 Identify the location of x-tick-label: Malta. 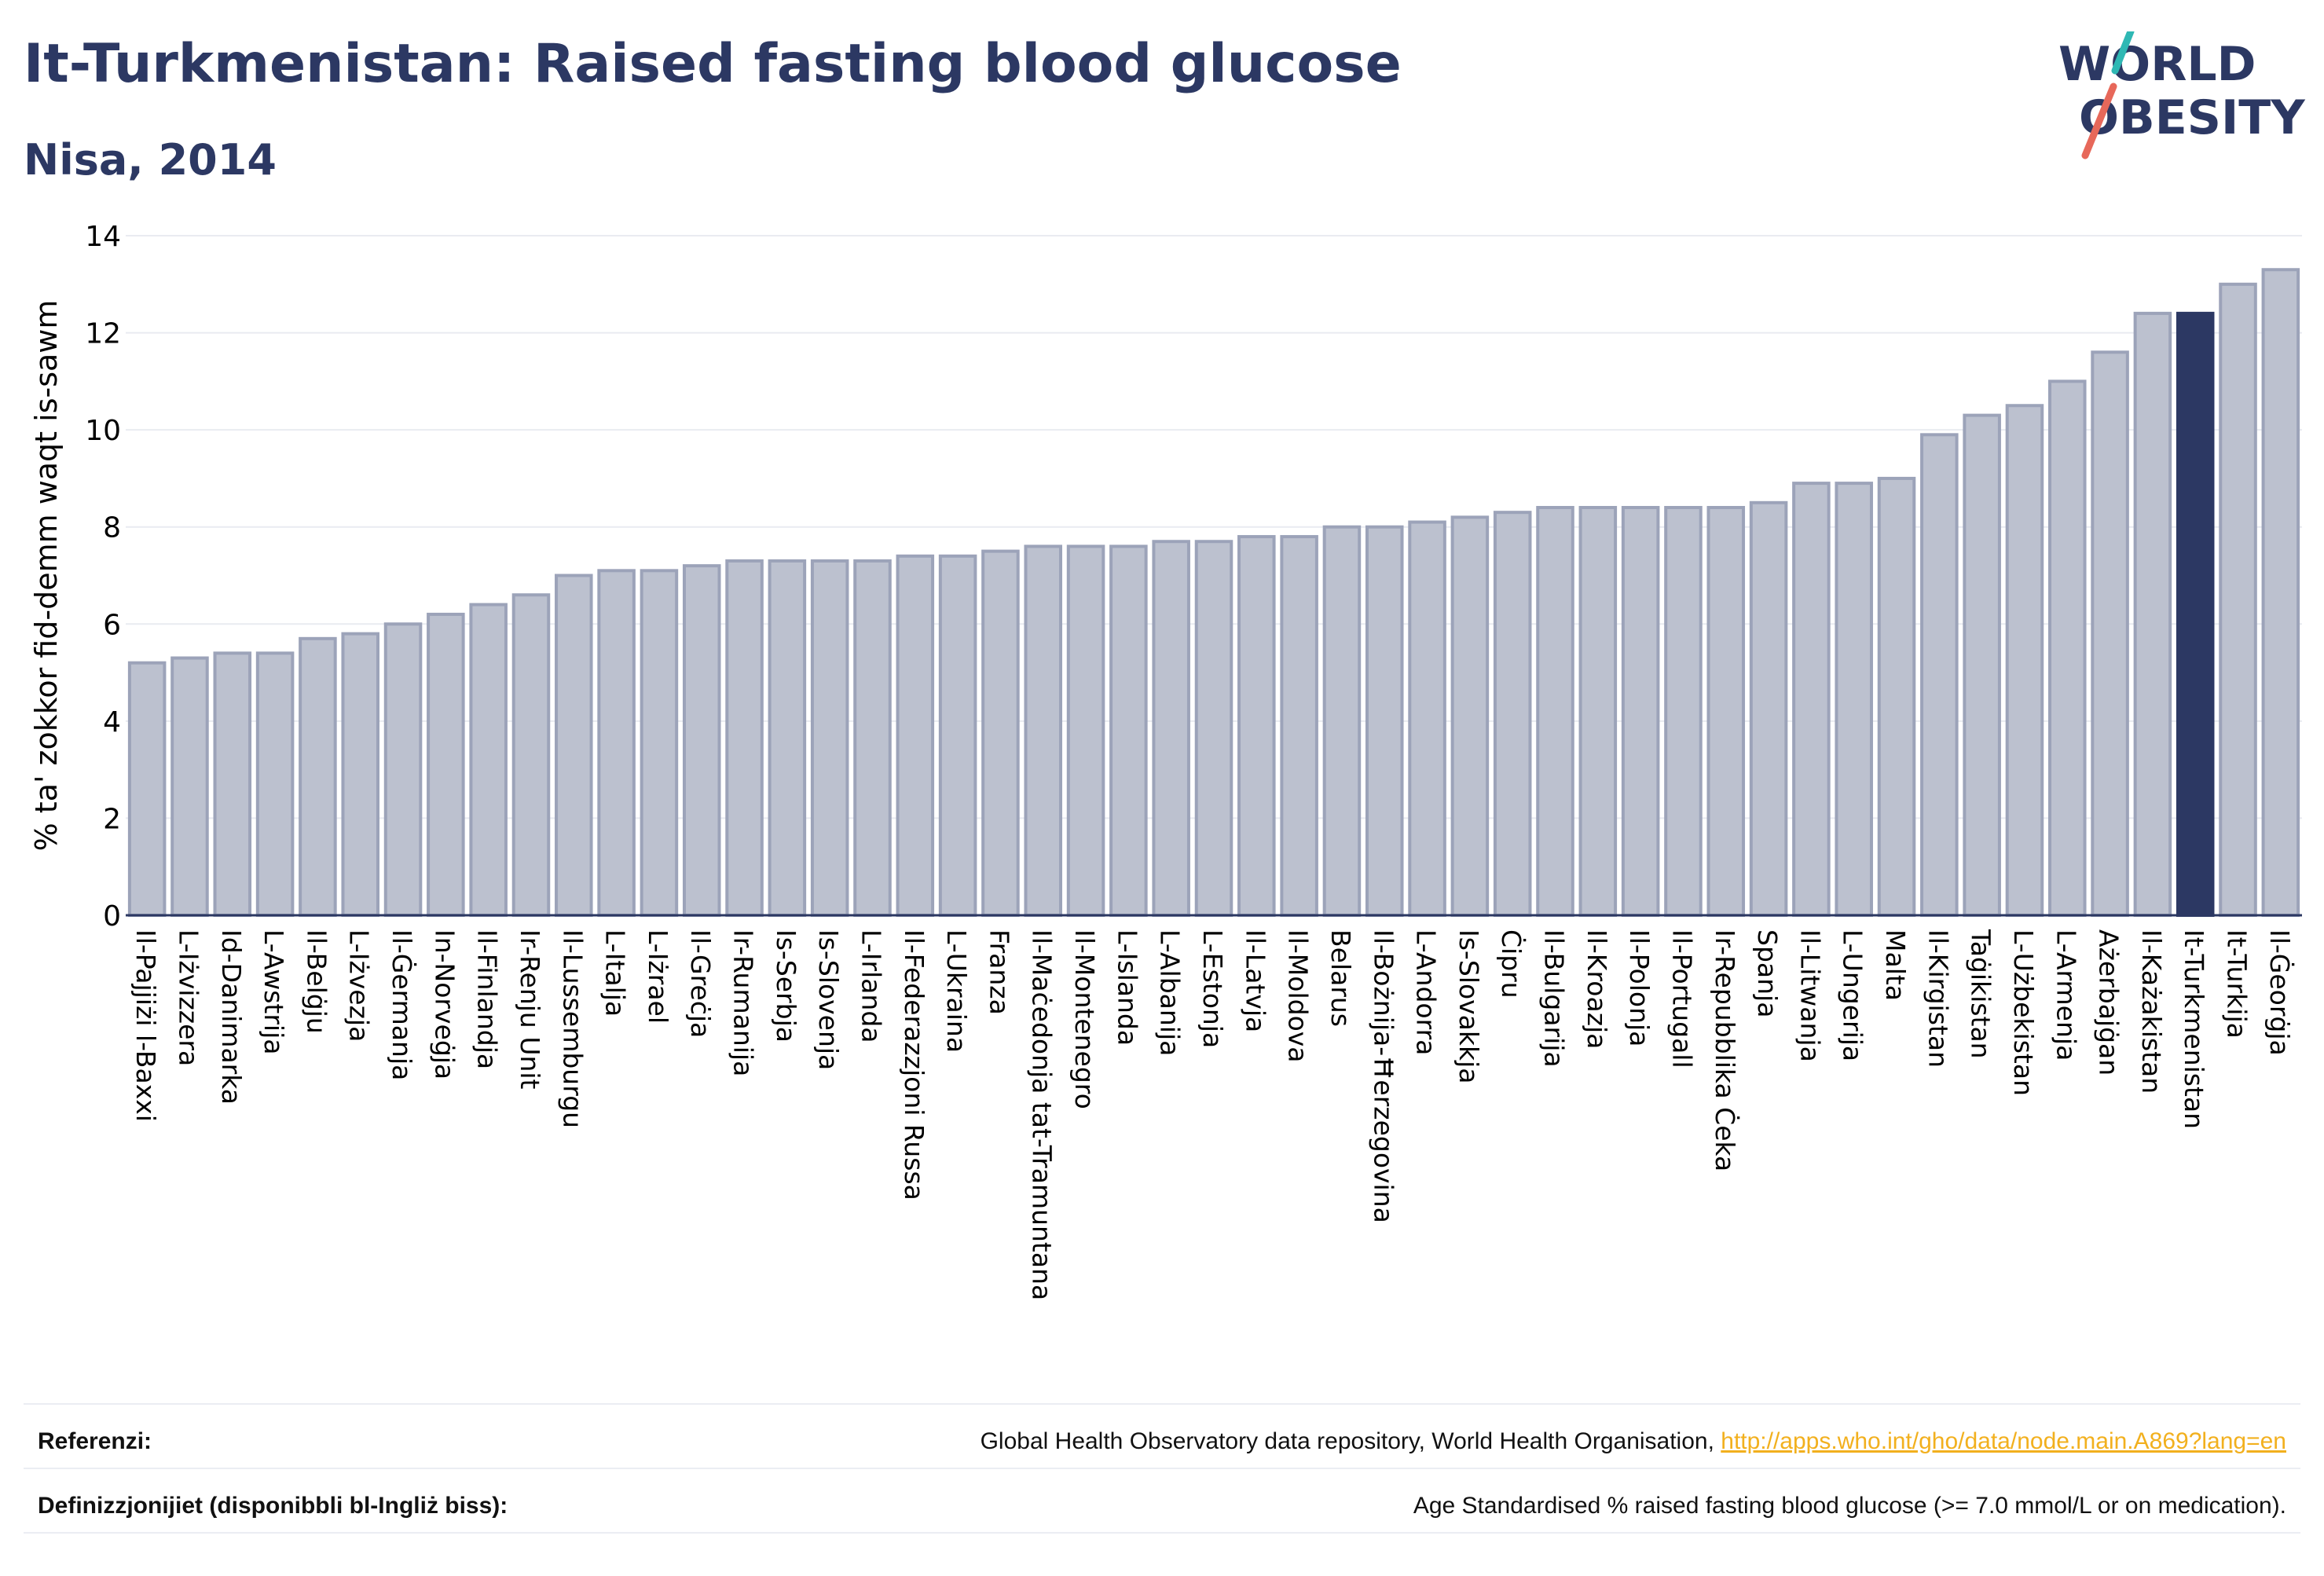
(1895, 965).